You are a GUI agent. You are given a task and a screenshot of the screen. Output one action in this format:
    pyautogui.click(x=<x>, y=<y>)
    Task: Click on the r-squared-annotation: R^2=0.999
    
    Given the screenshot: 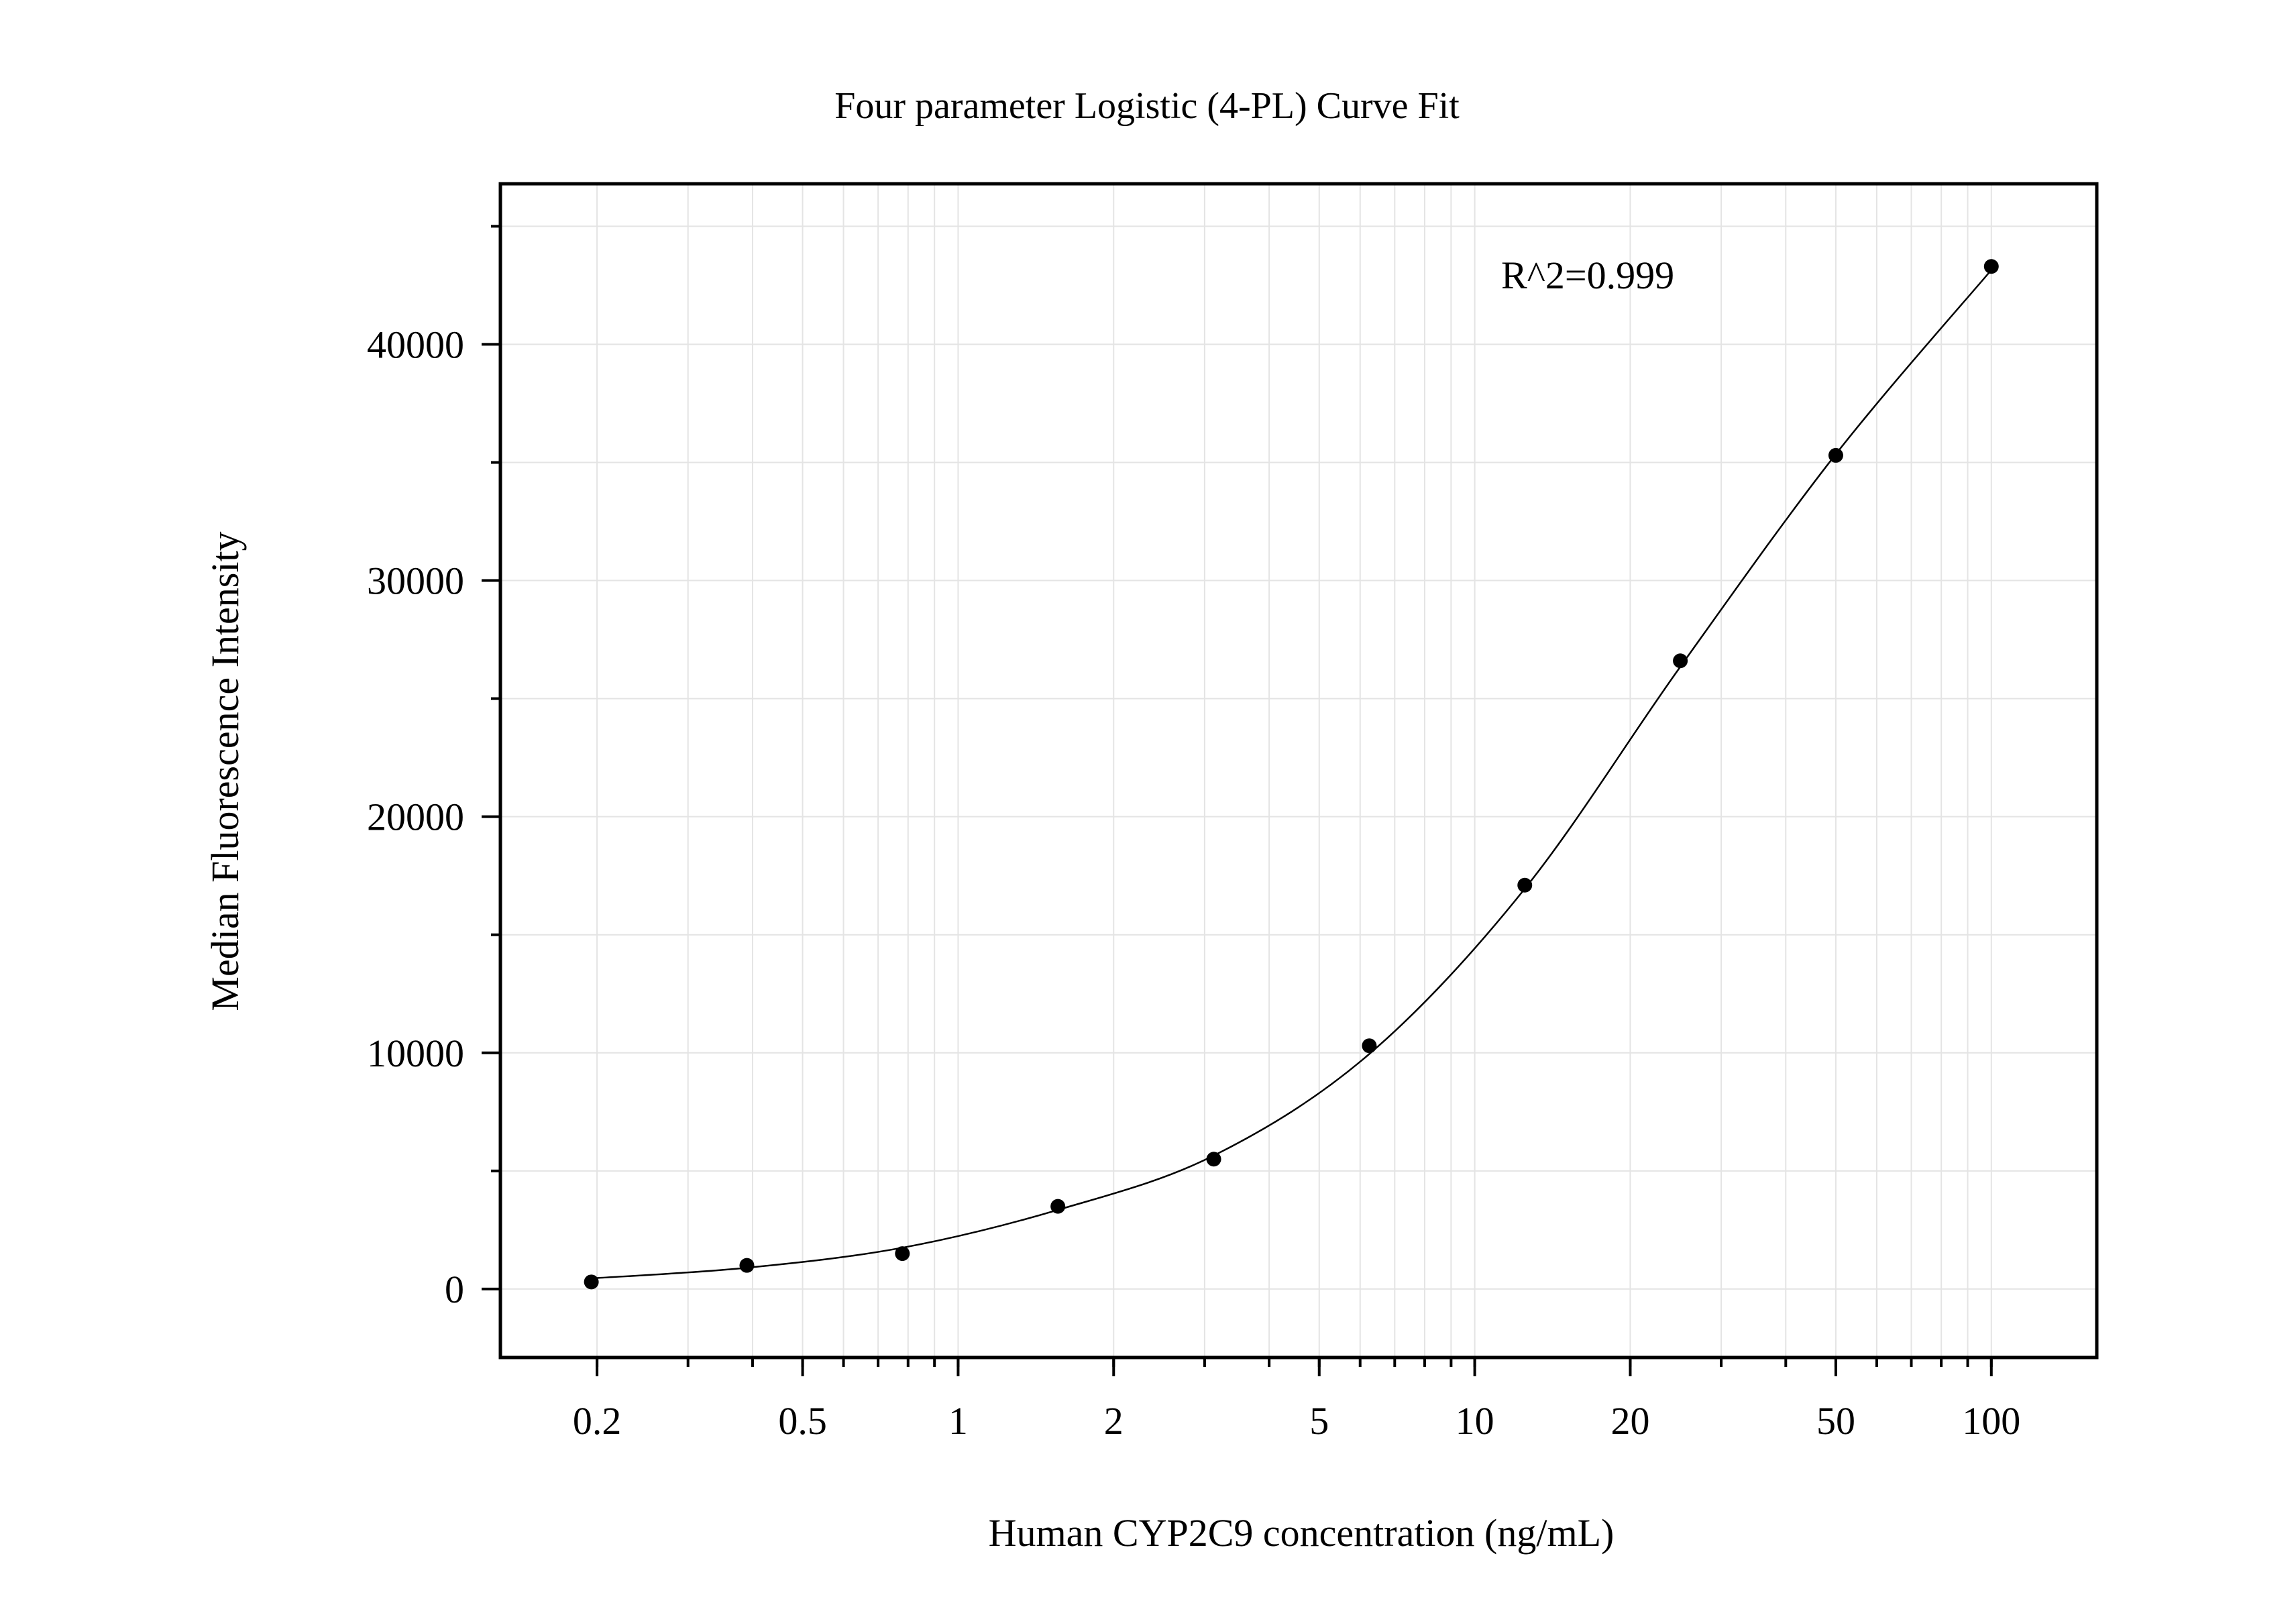 What is the action you would take?
    pyautogui.click(x=1587, y=275)
    